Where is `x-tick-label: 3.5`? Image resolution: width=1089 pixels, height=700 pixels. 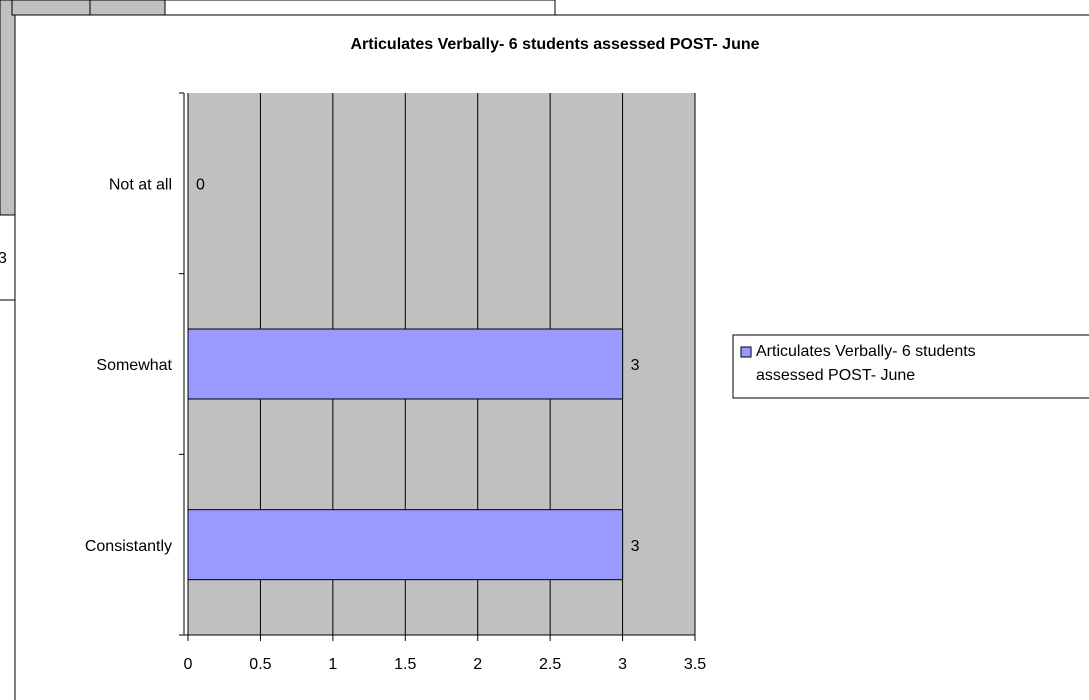 x-tick-label: 3.5 is located at coordinates (695, 664).